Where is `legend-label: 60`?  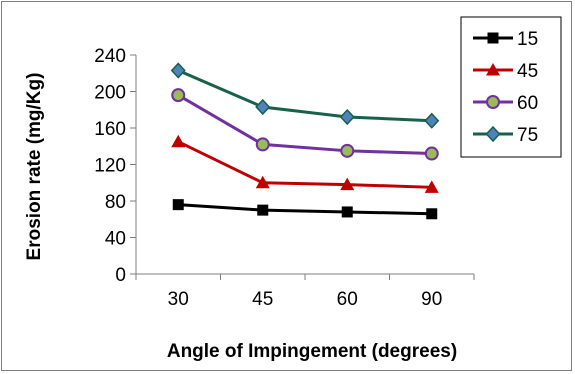
legend-label: 60 is located at coordinates (527, 103).